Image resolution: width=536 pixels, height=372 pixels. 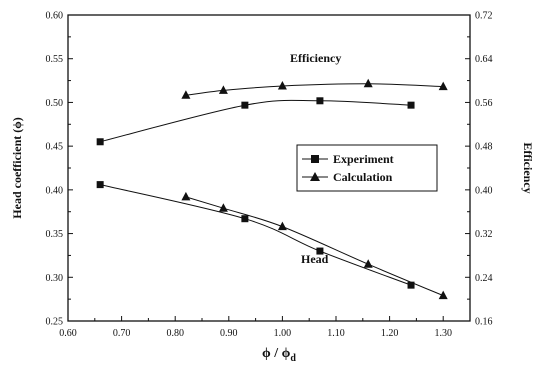 I want to click on annotation-efficiency: Efficiency, so click(x=315, y=58).